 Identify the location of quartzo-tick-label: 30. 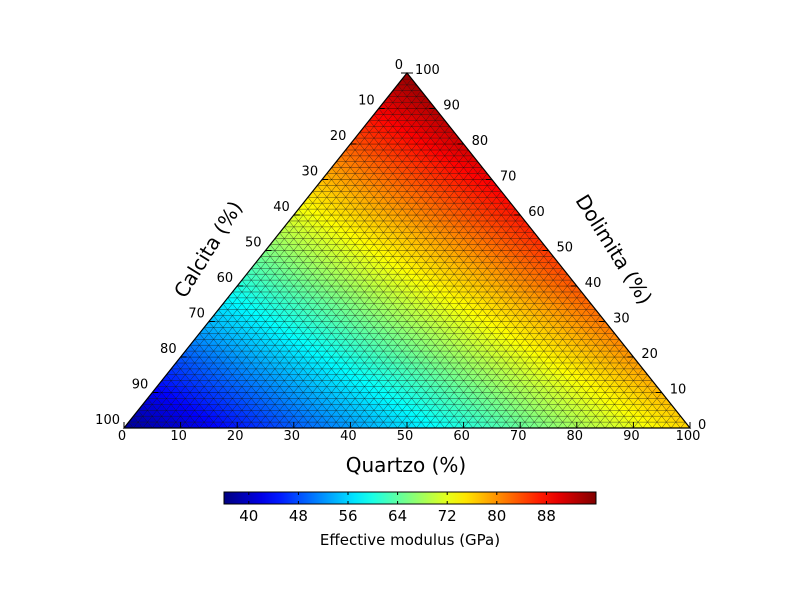
(292, 436).